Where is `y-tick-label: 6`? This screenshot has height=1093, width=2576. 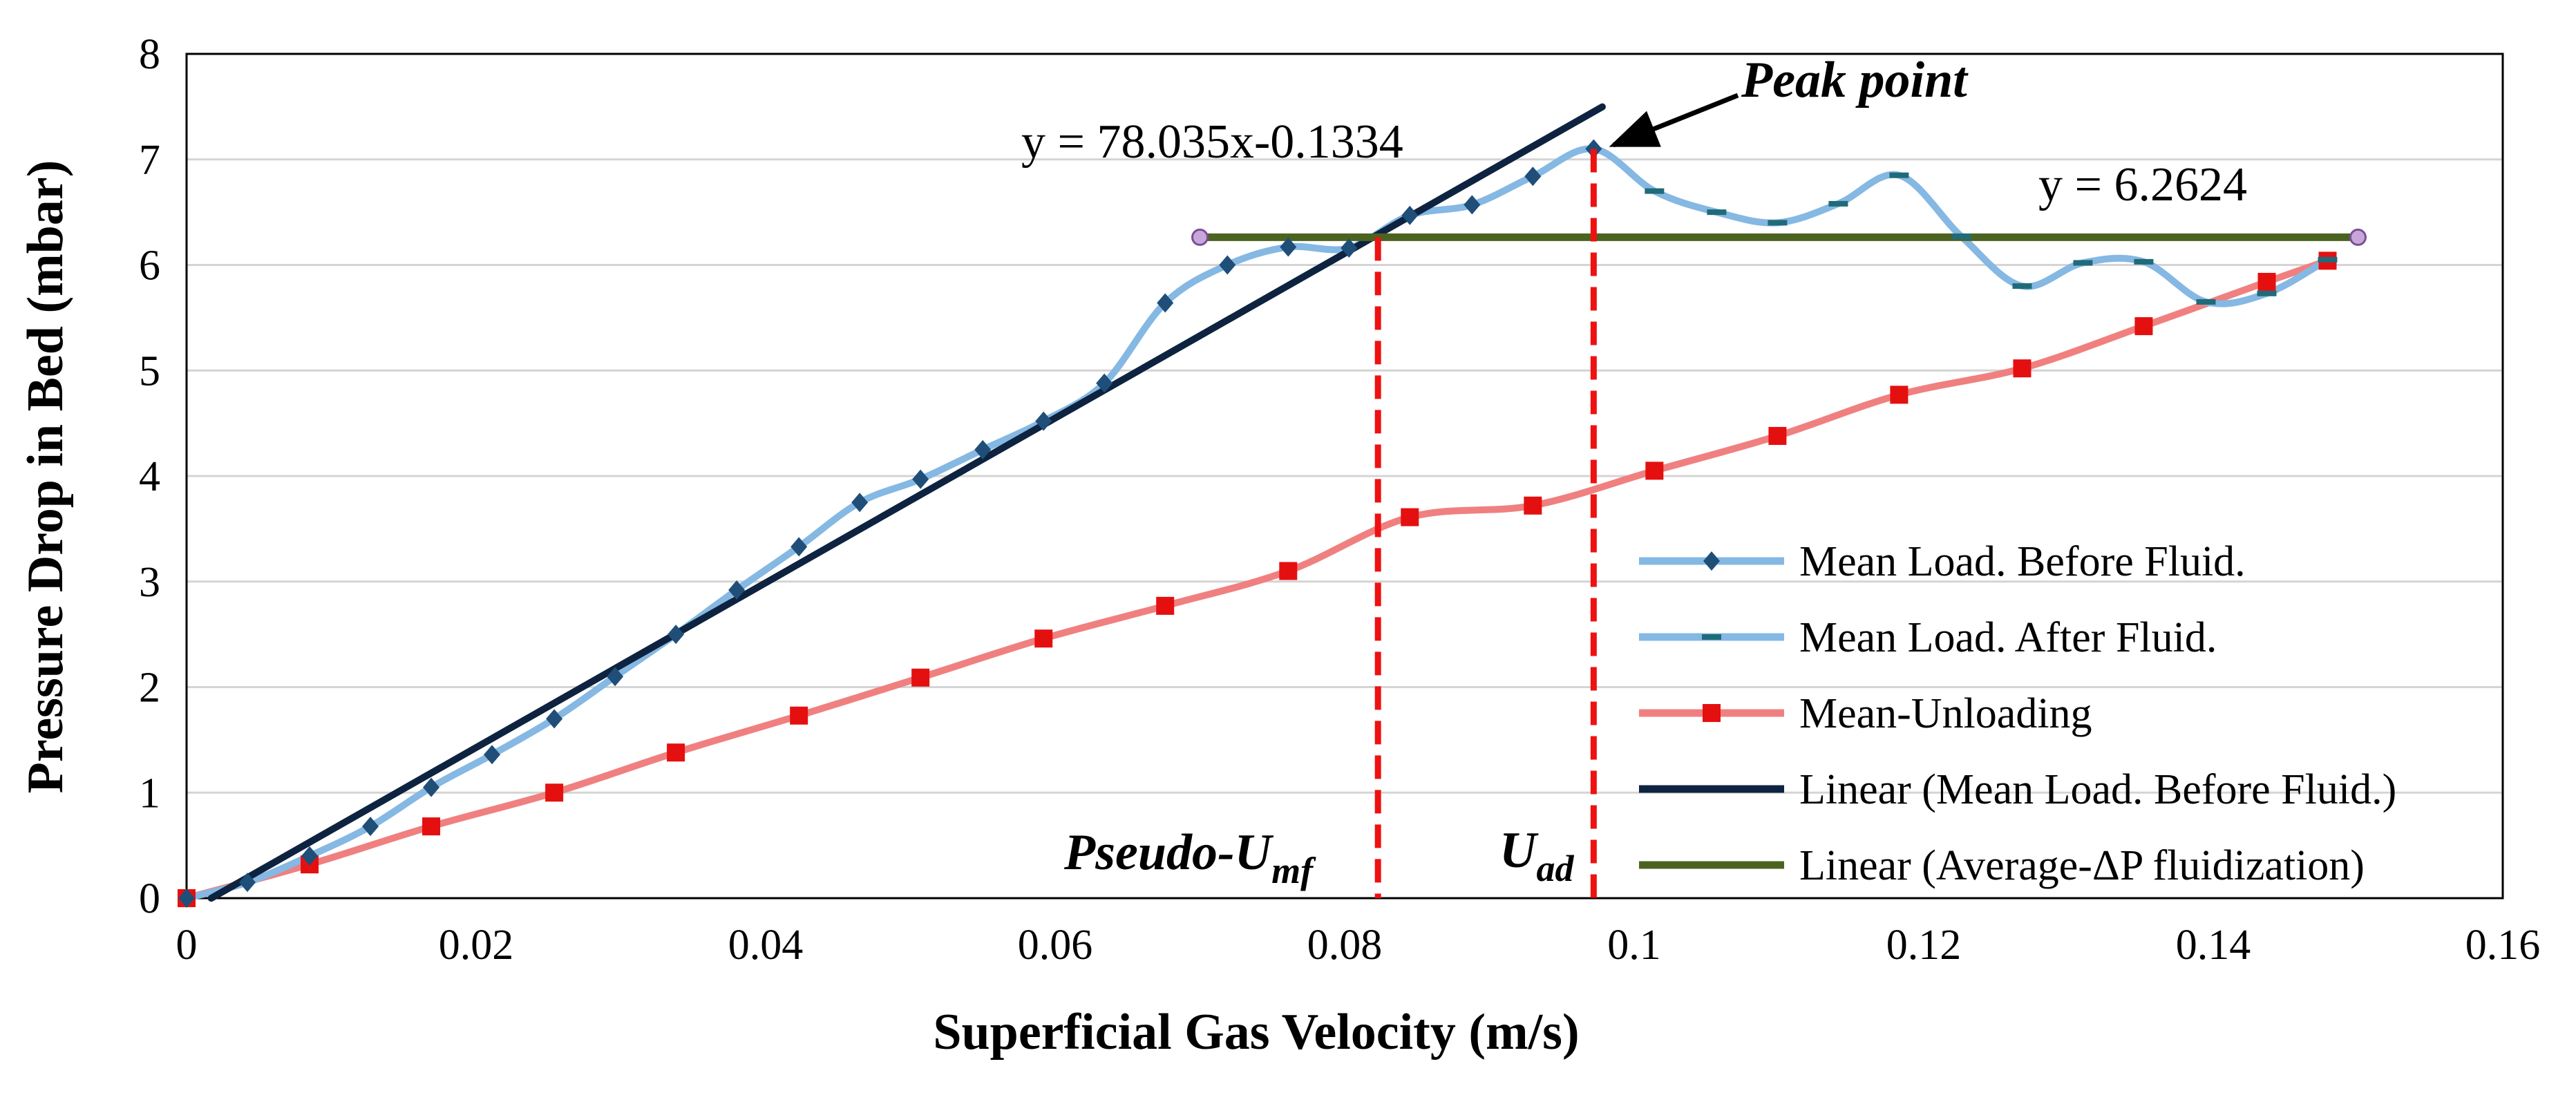
y-tick-label: 6 is located at coordinates (149, 266).